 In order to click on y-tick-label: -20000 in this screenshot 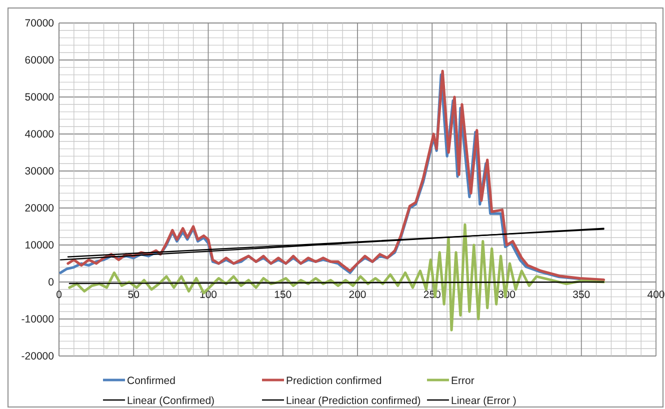, I will do `click(37, 356)`.